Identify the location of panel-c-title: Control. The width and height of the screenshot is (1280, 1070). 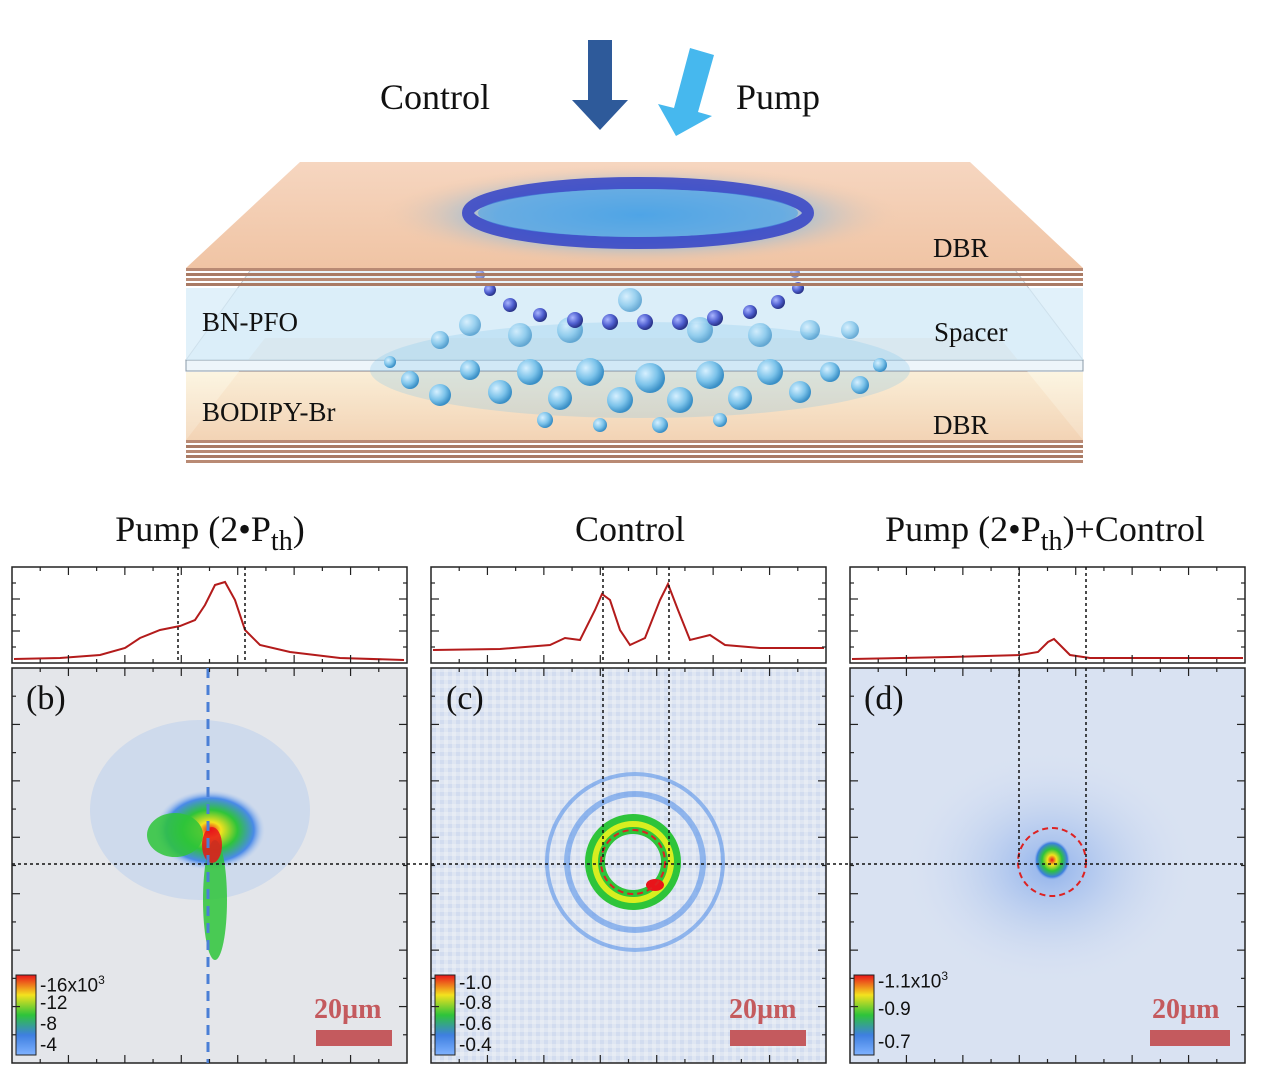
(629, 529).